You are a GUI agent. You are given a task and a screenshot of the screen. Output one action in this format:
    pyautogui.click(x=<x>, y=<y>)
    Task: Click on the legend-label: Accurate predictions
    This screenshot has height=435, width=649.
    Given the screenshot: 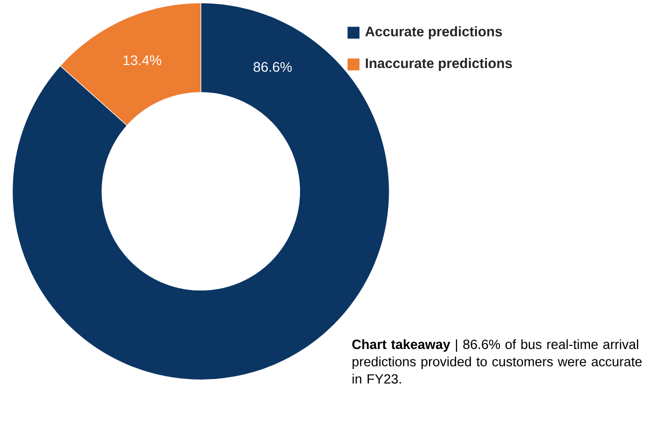 What is the action you would take?
    pyautogui.click(x=433, y=33)
    